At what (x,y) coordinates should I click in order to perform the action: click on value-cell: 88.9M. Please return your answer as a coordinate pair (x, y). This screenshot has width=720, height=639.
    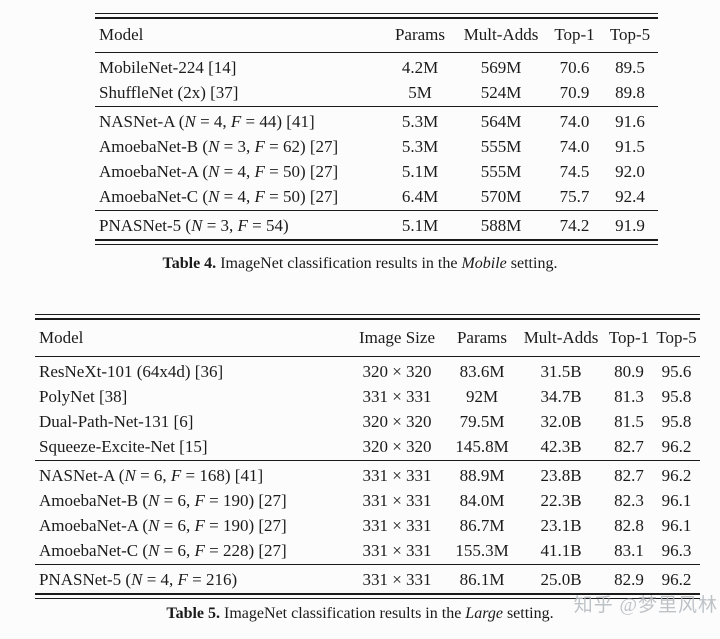
    Looking at the image, I should click on (482, 475).